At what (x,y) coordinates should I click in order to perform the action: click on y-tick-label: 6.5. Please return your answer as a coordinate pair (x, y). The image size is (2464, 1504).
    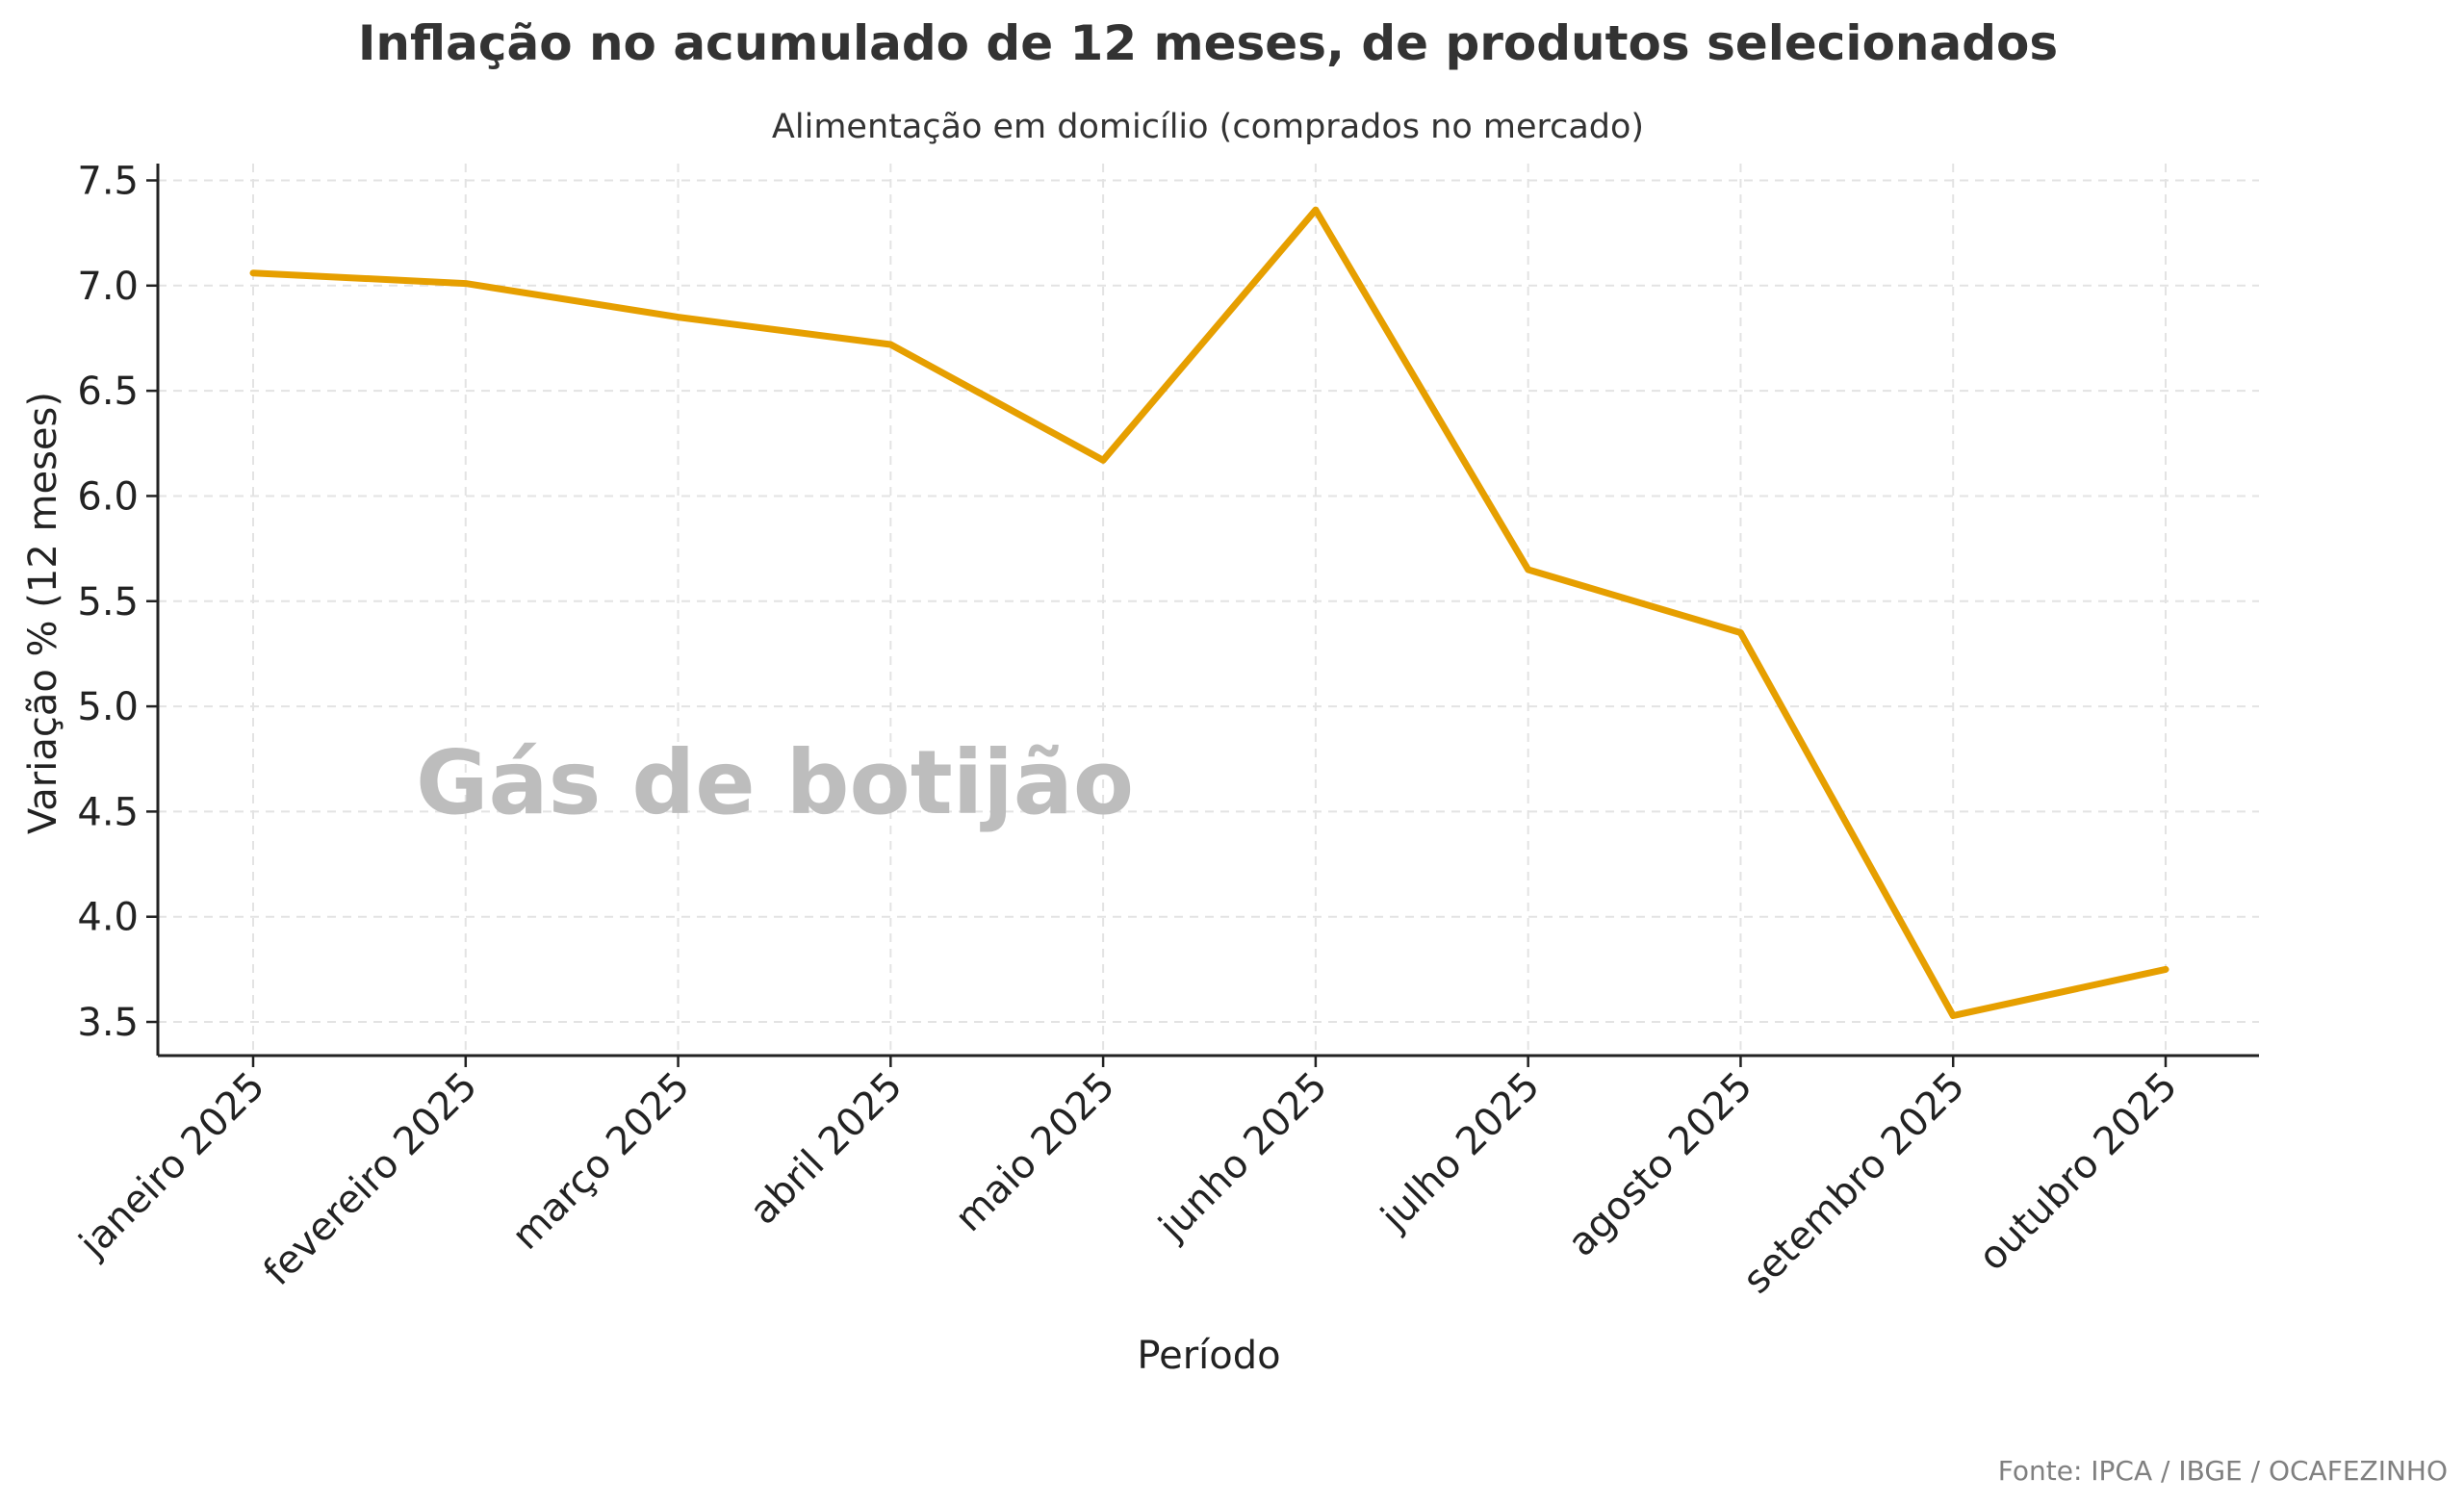
    Looking at the image, I should click on (108, 392).